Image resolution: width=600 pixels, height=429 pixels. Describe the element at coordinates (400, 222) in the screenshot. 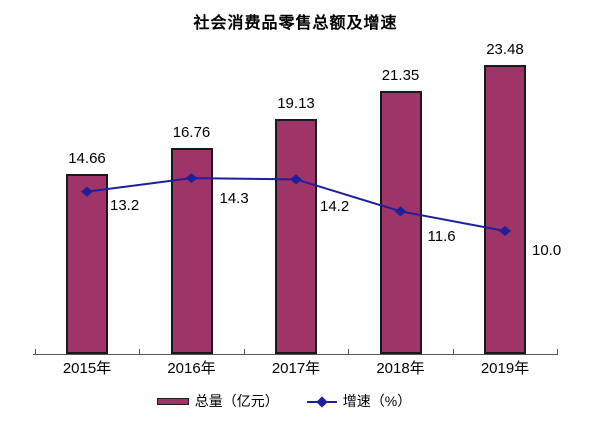

I see `bar-2018年` at that location.